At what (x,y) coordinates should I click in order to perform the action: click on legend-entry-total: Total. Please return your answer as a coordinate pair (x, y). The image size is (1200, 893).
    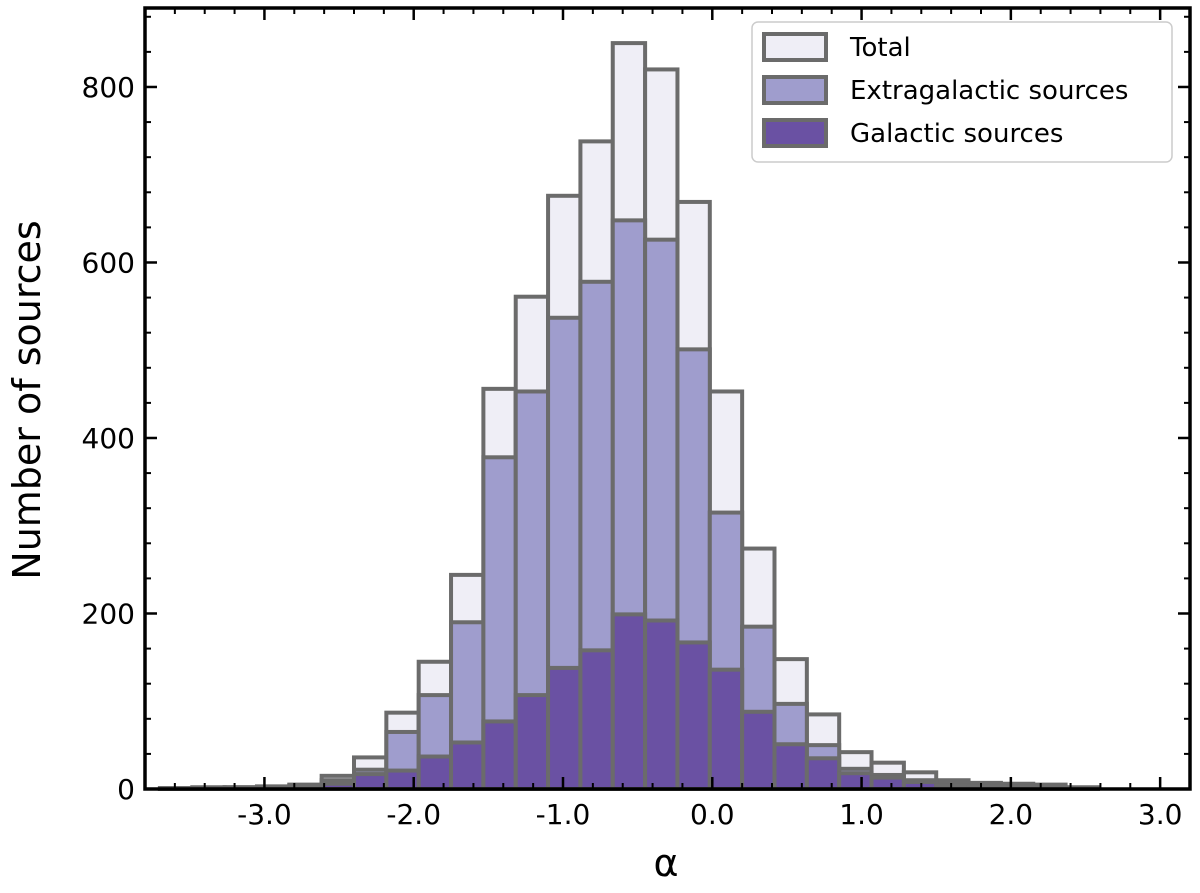
    Looking at the image, I should click on (836, 47).